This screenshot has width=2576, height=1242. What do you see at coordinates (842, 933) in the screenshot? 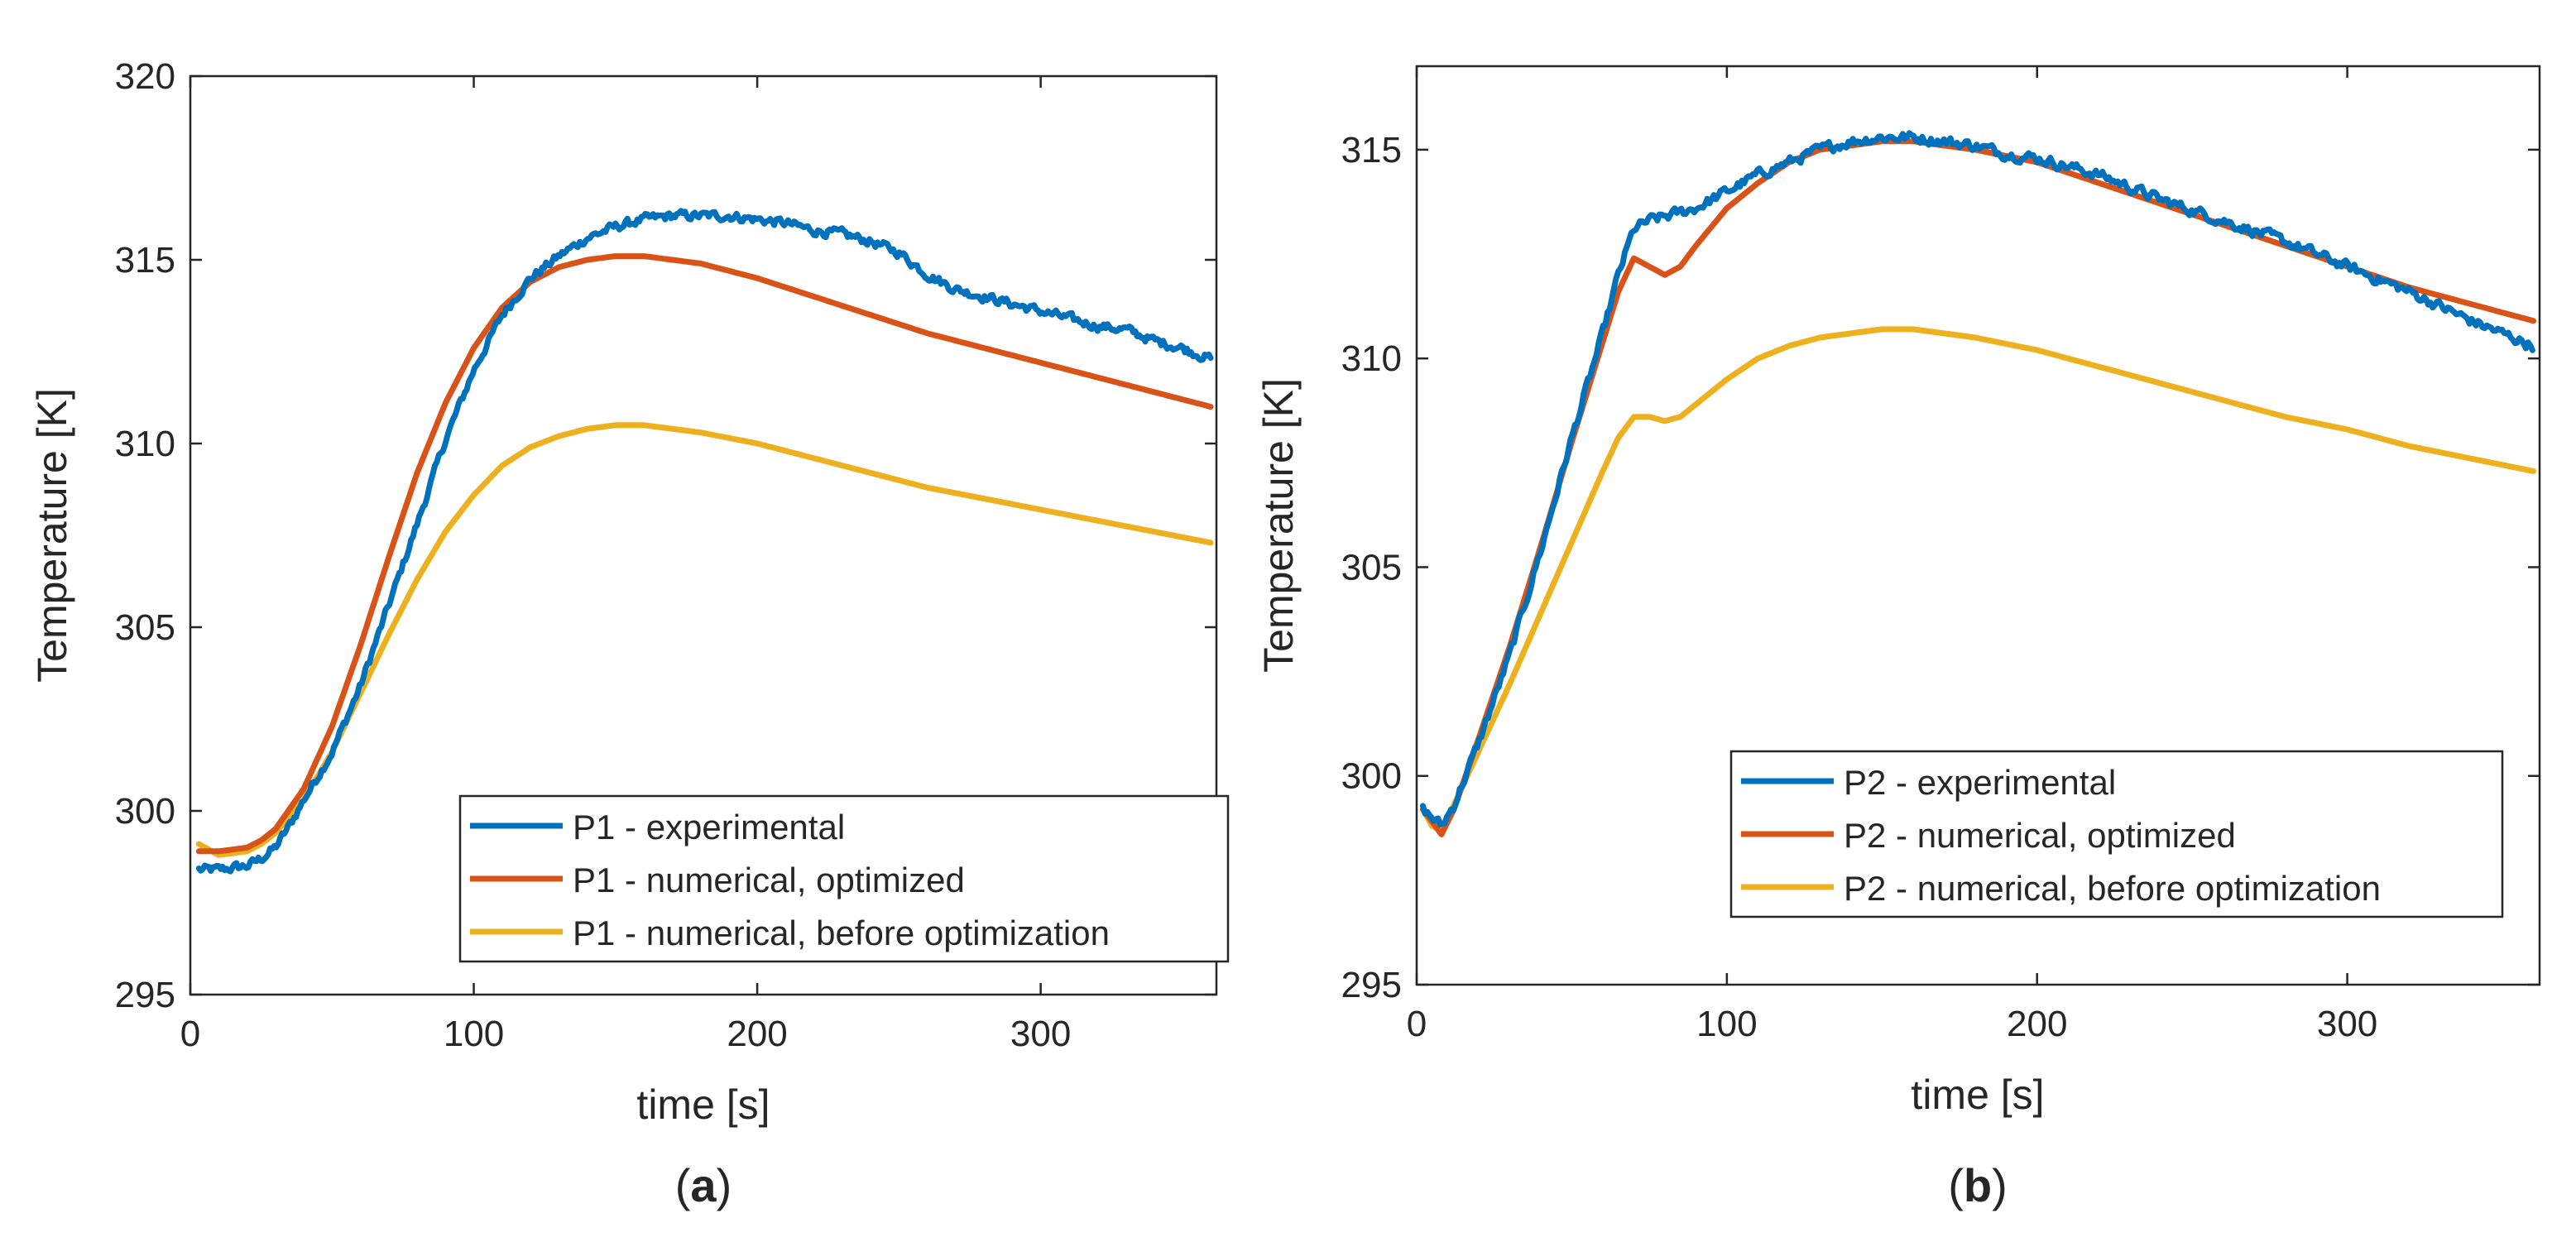
I see `panel-a-legend-label-3: P1 - numerical, before optimization` at bounding box center [842, 933].